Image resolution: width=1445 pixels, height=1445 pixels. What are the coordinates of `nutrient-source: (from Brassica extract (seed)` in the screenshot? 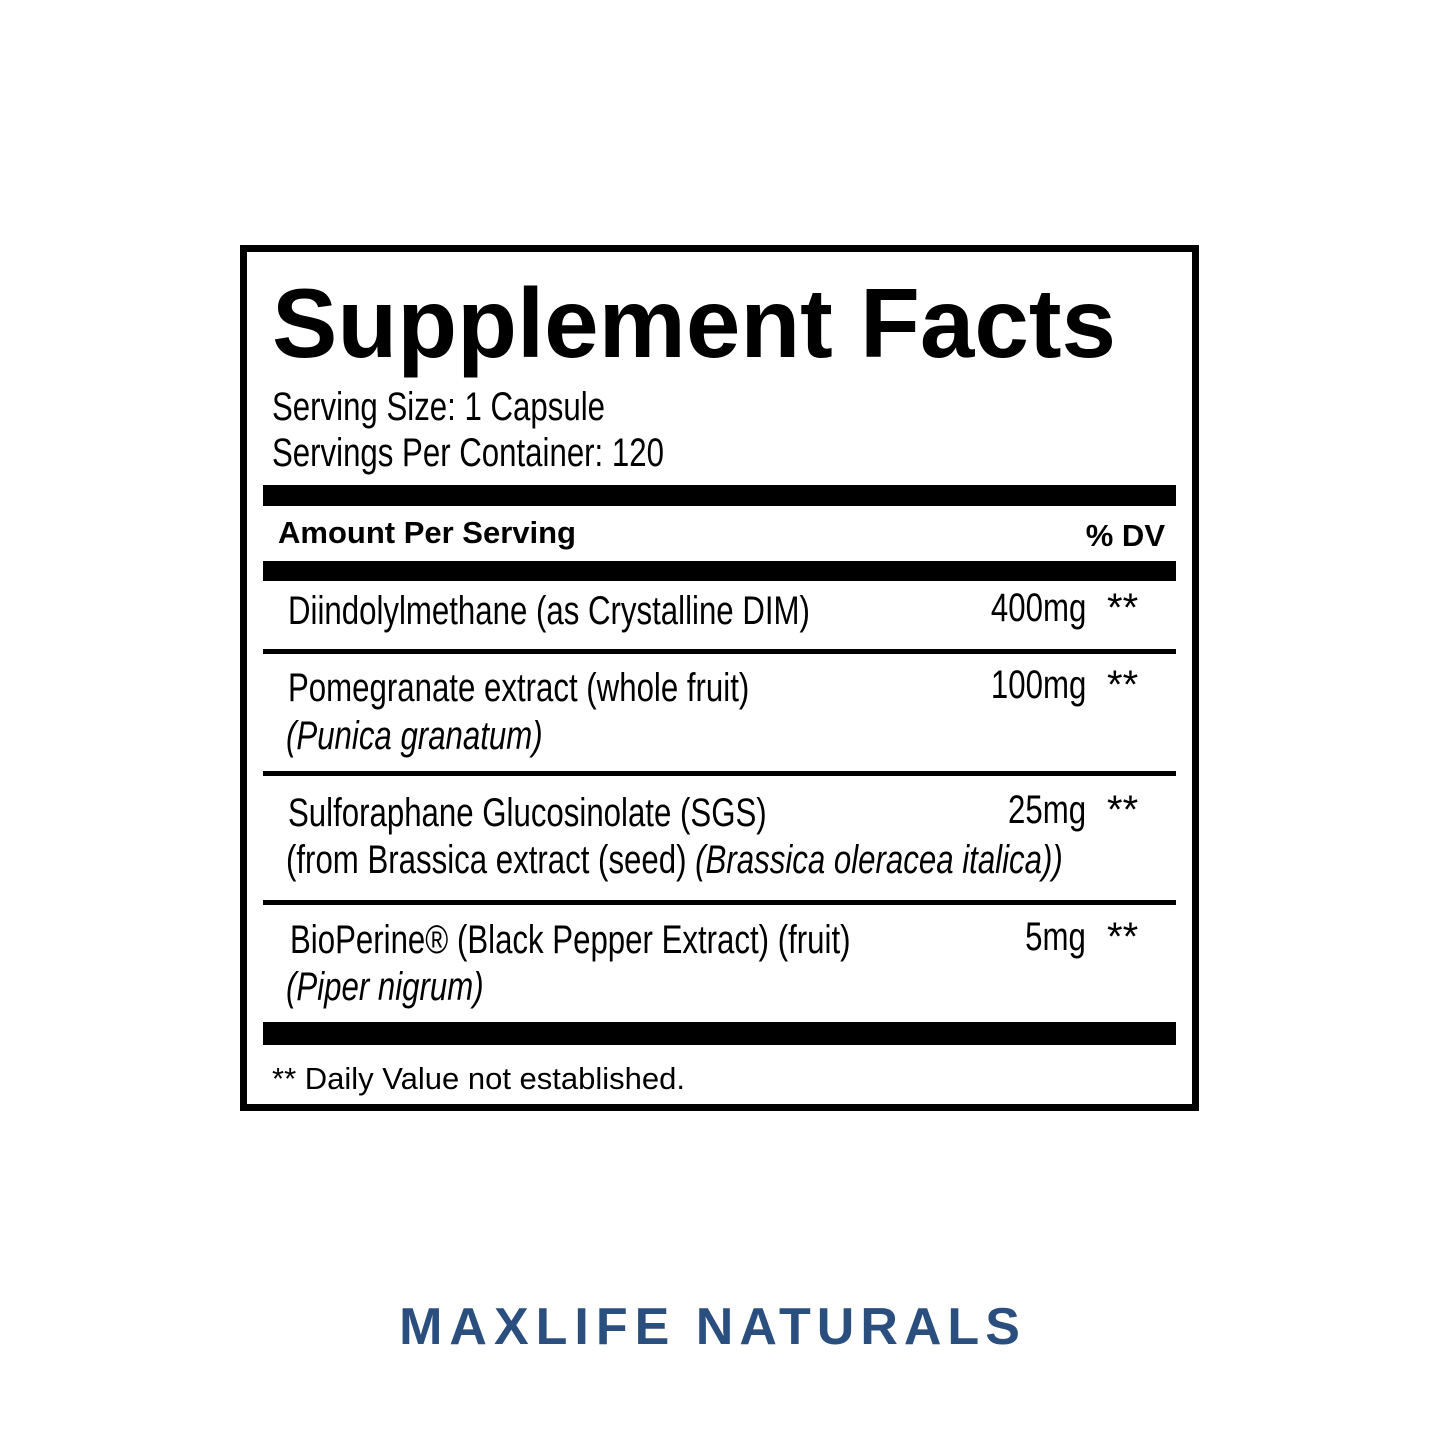 It's located at (491, 860).